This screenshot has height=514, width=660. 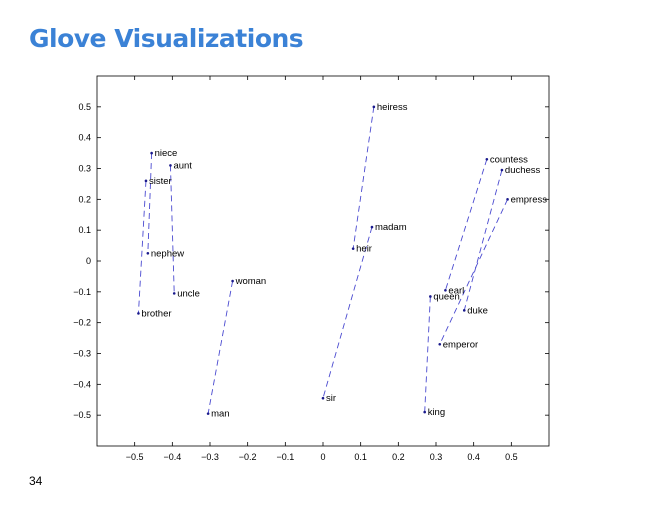 What do you see at coordinates (251, 281) in the screenshot?
I see `word-label-woman: woman` at bounding box center [251, 281].